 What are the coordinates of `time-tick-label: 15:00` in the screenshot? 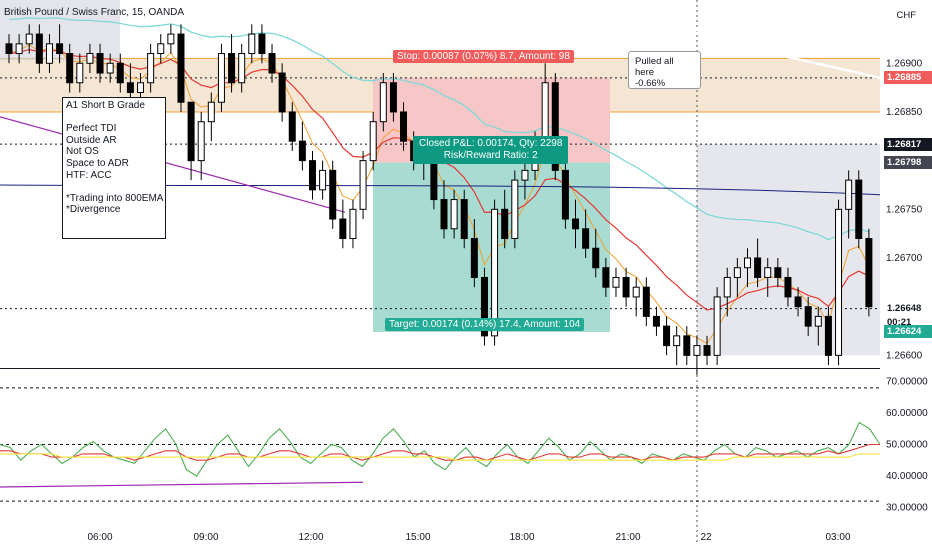 It's located at (417, 537).